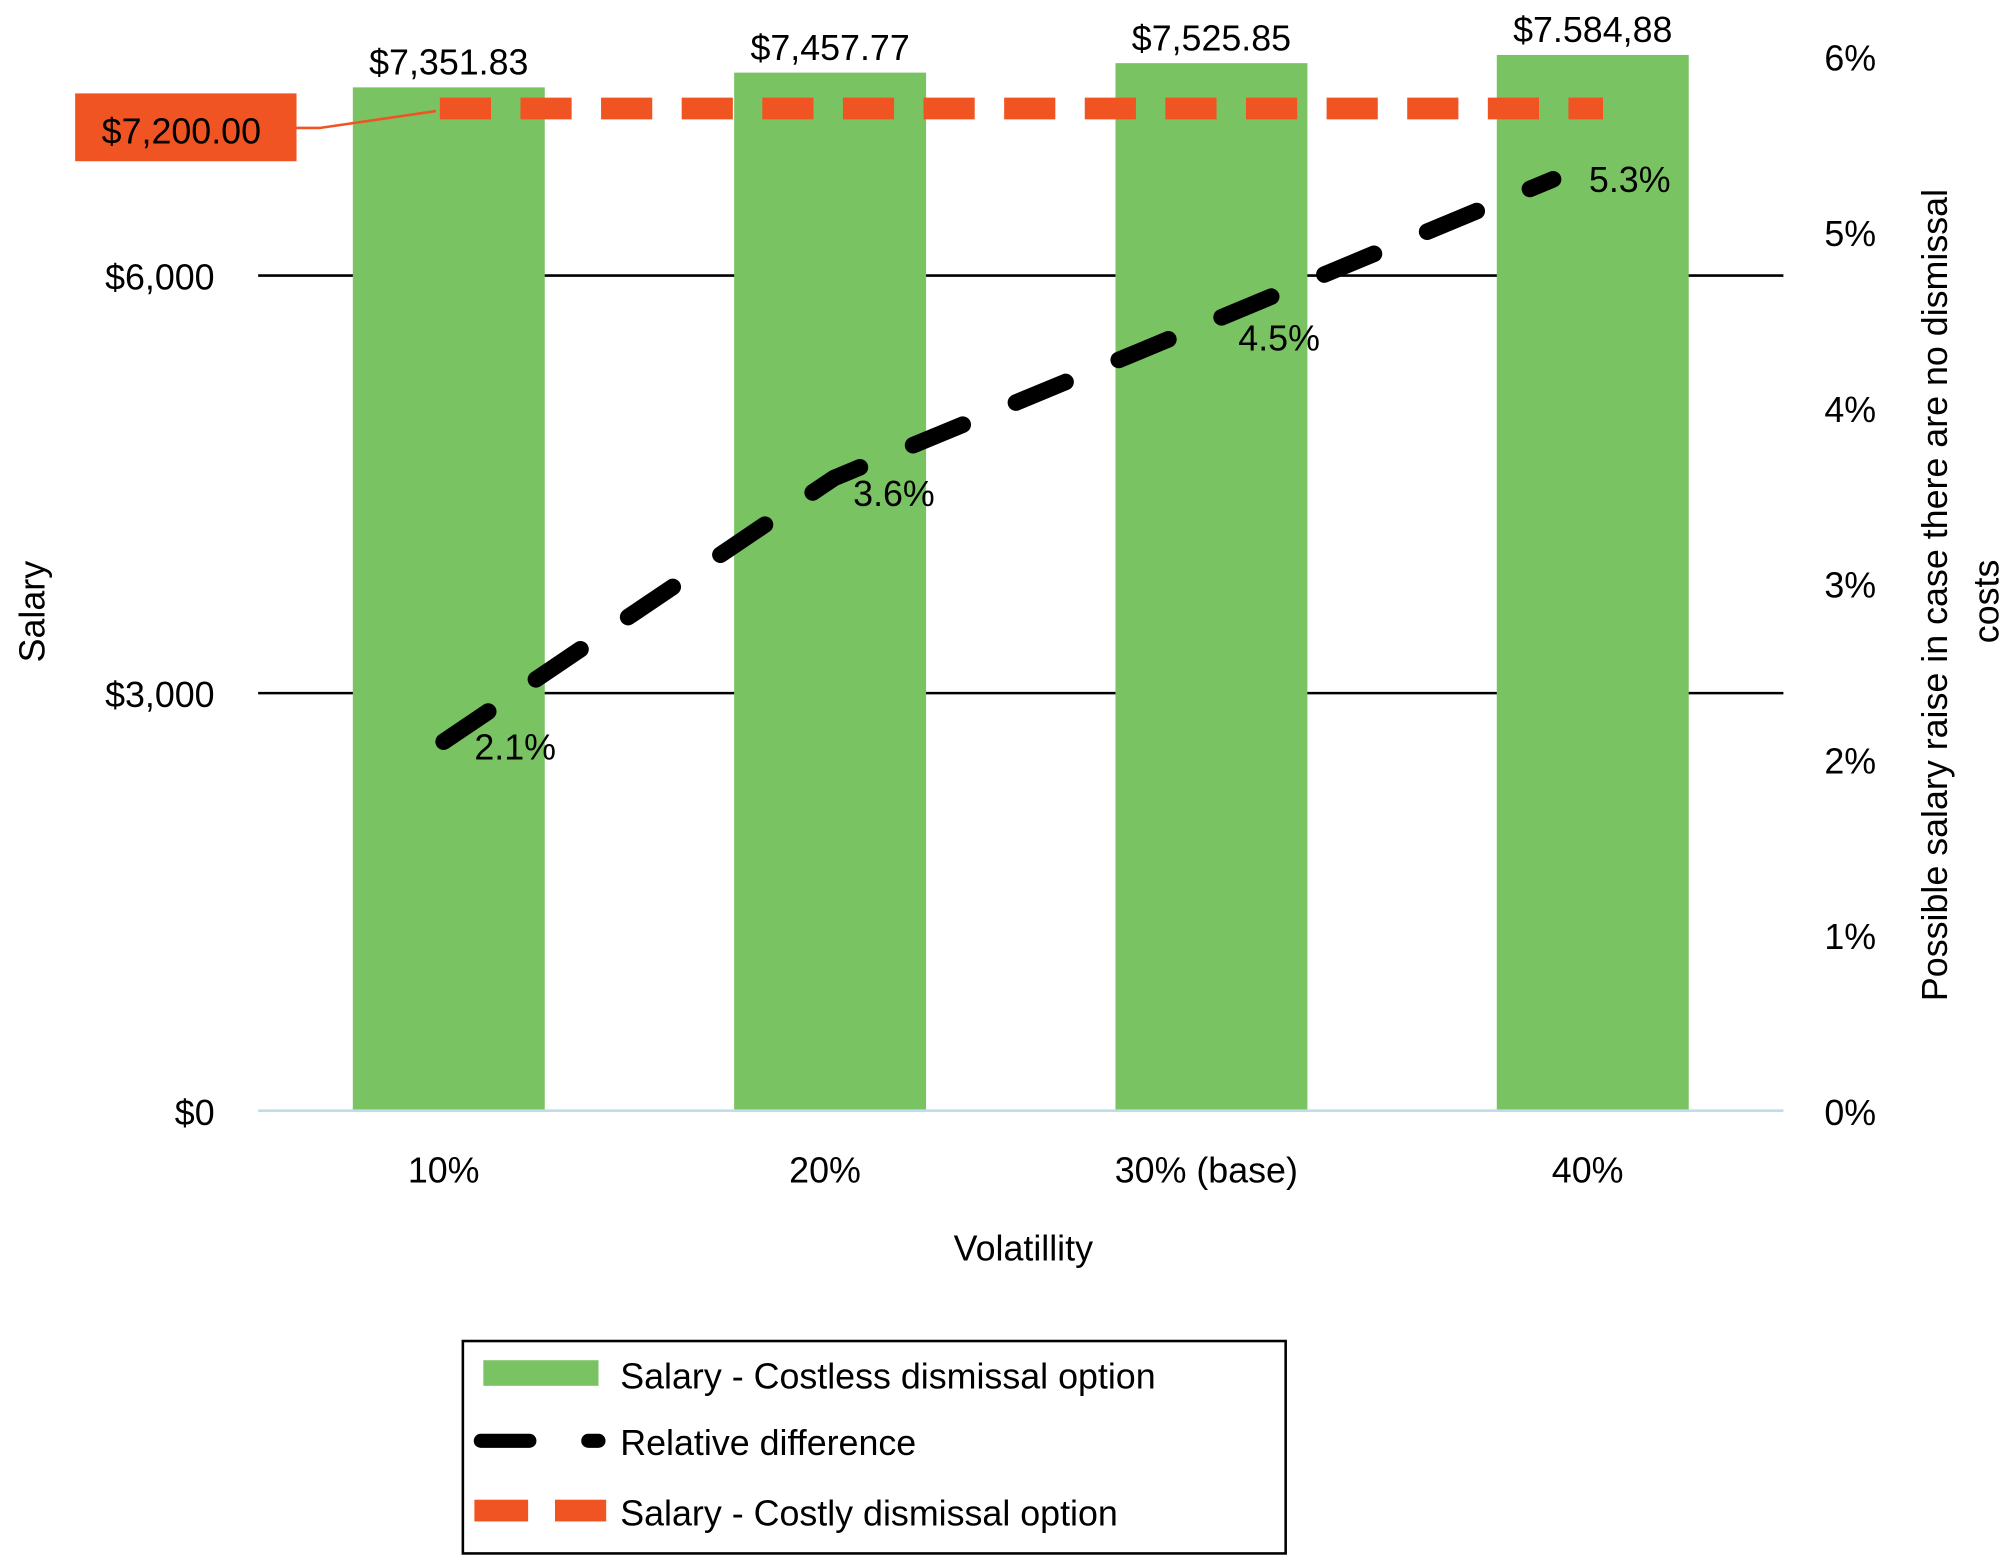  I want to click on costly-value-callout, so click(186, 127).